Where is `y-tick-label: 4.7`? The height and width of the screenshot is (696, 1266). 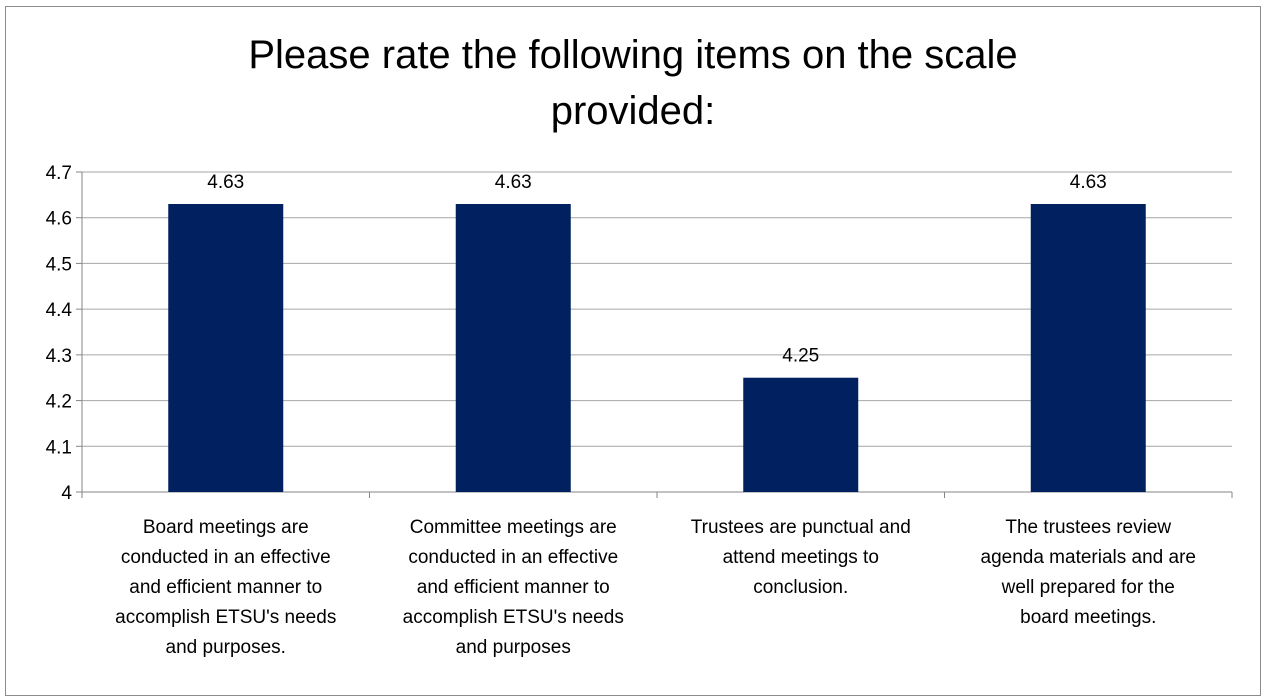
y-tick-label: 4.7 is located at coordinates (59, 173).